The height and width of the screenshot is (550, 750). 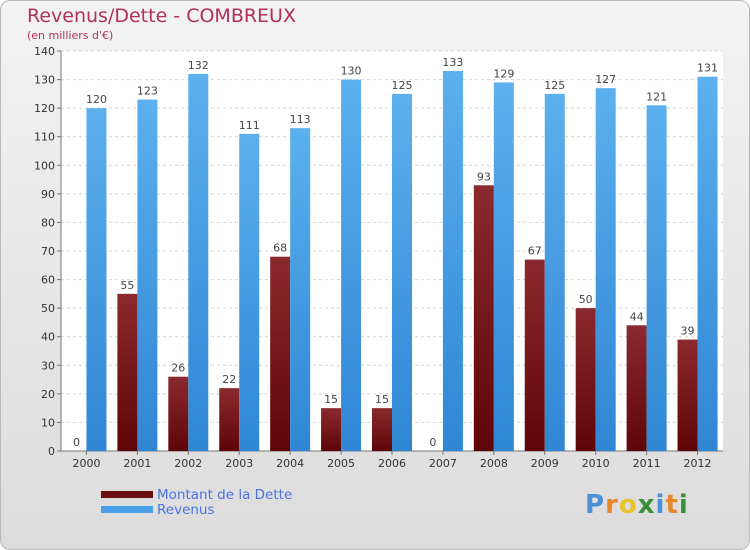 What do you see at coordinates (596, 463) in the screenshot?
I see `x-tick-label: 2010` at bounding box center [596, 463].